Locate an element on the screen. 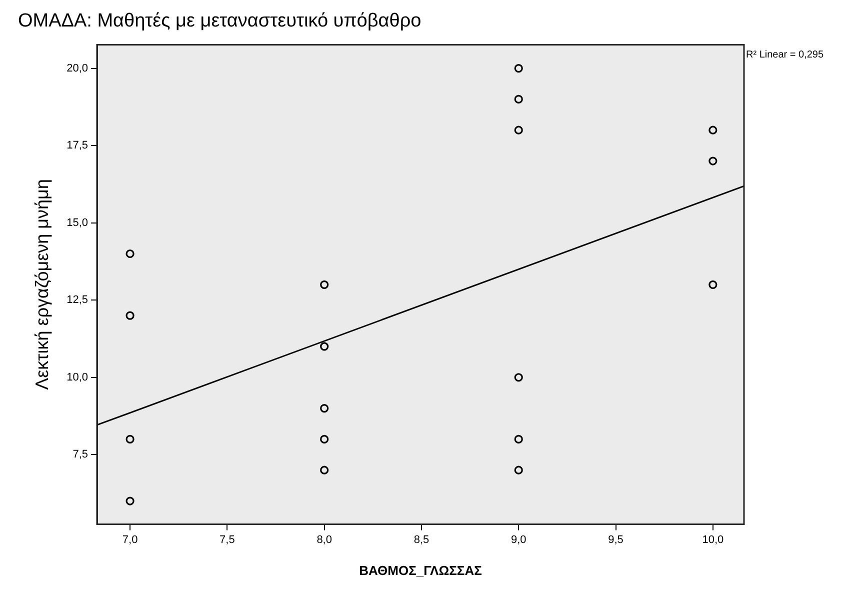  x-axis-title: ΒΑΘΜΟΣ_ΓΛΩΣΣΑΣ is located at coordinates (420, 570).